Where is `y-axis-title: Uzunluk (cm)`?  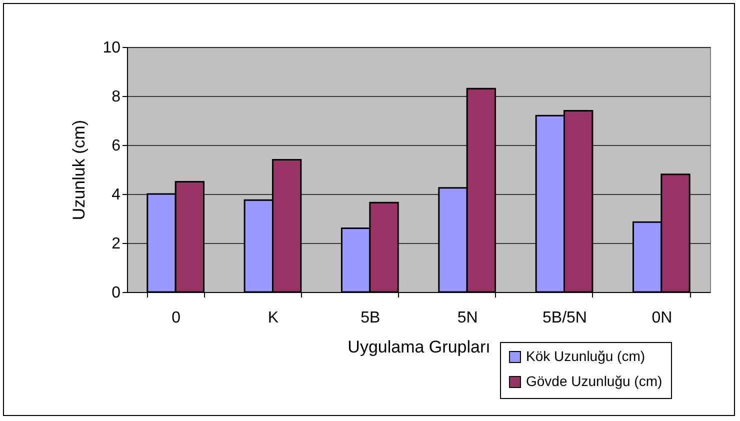
y-axis-title: Uzunluk (cm) is located at coordinates (79, 170).